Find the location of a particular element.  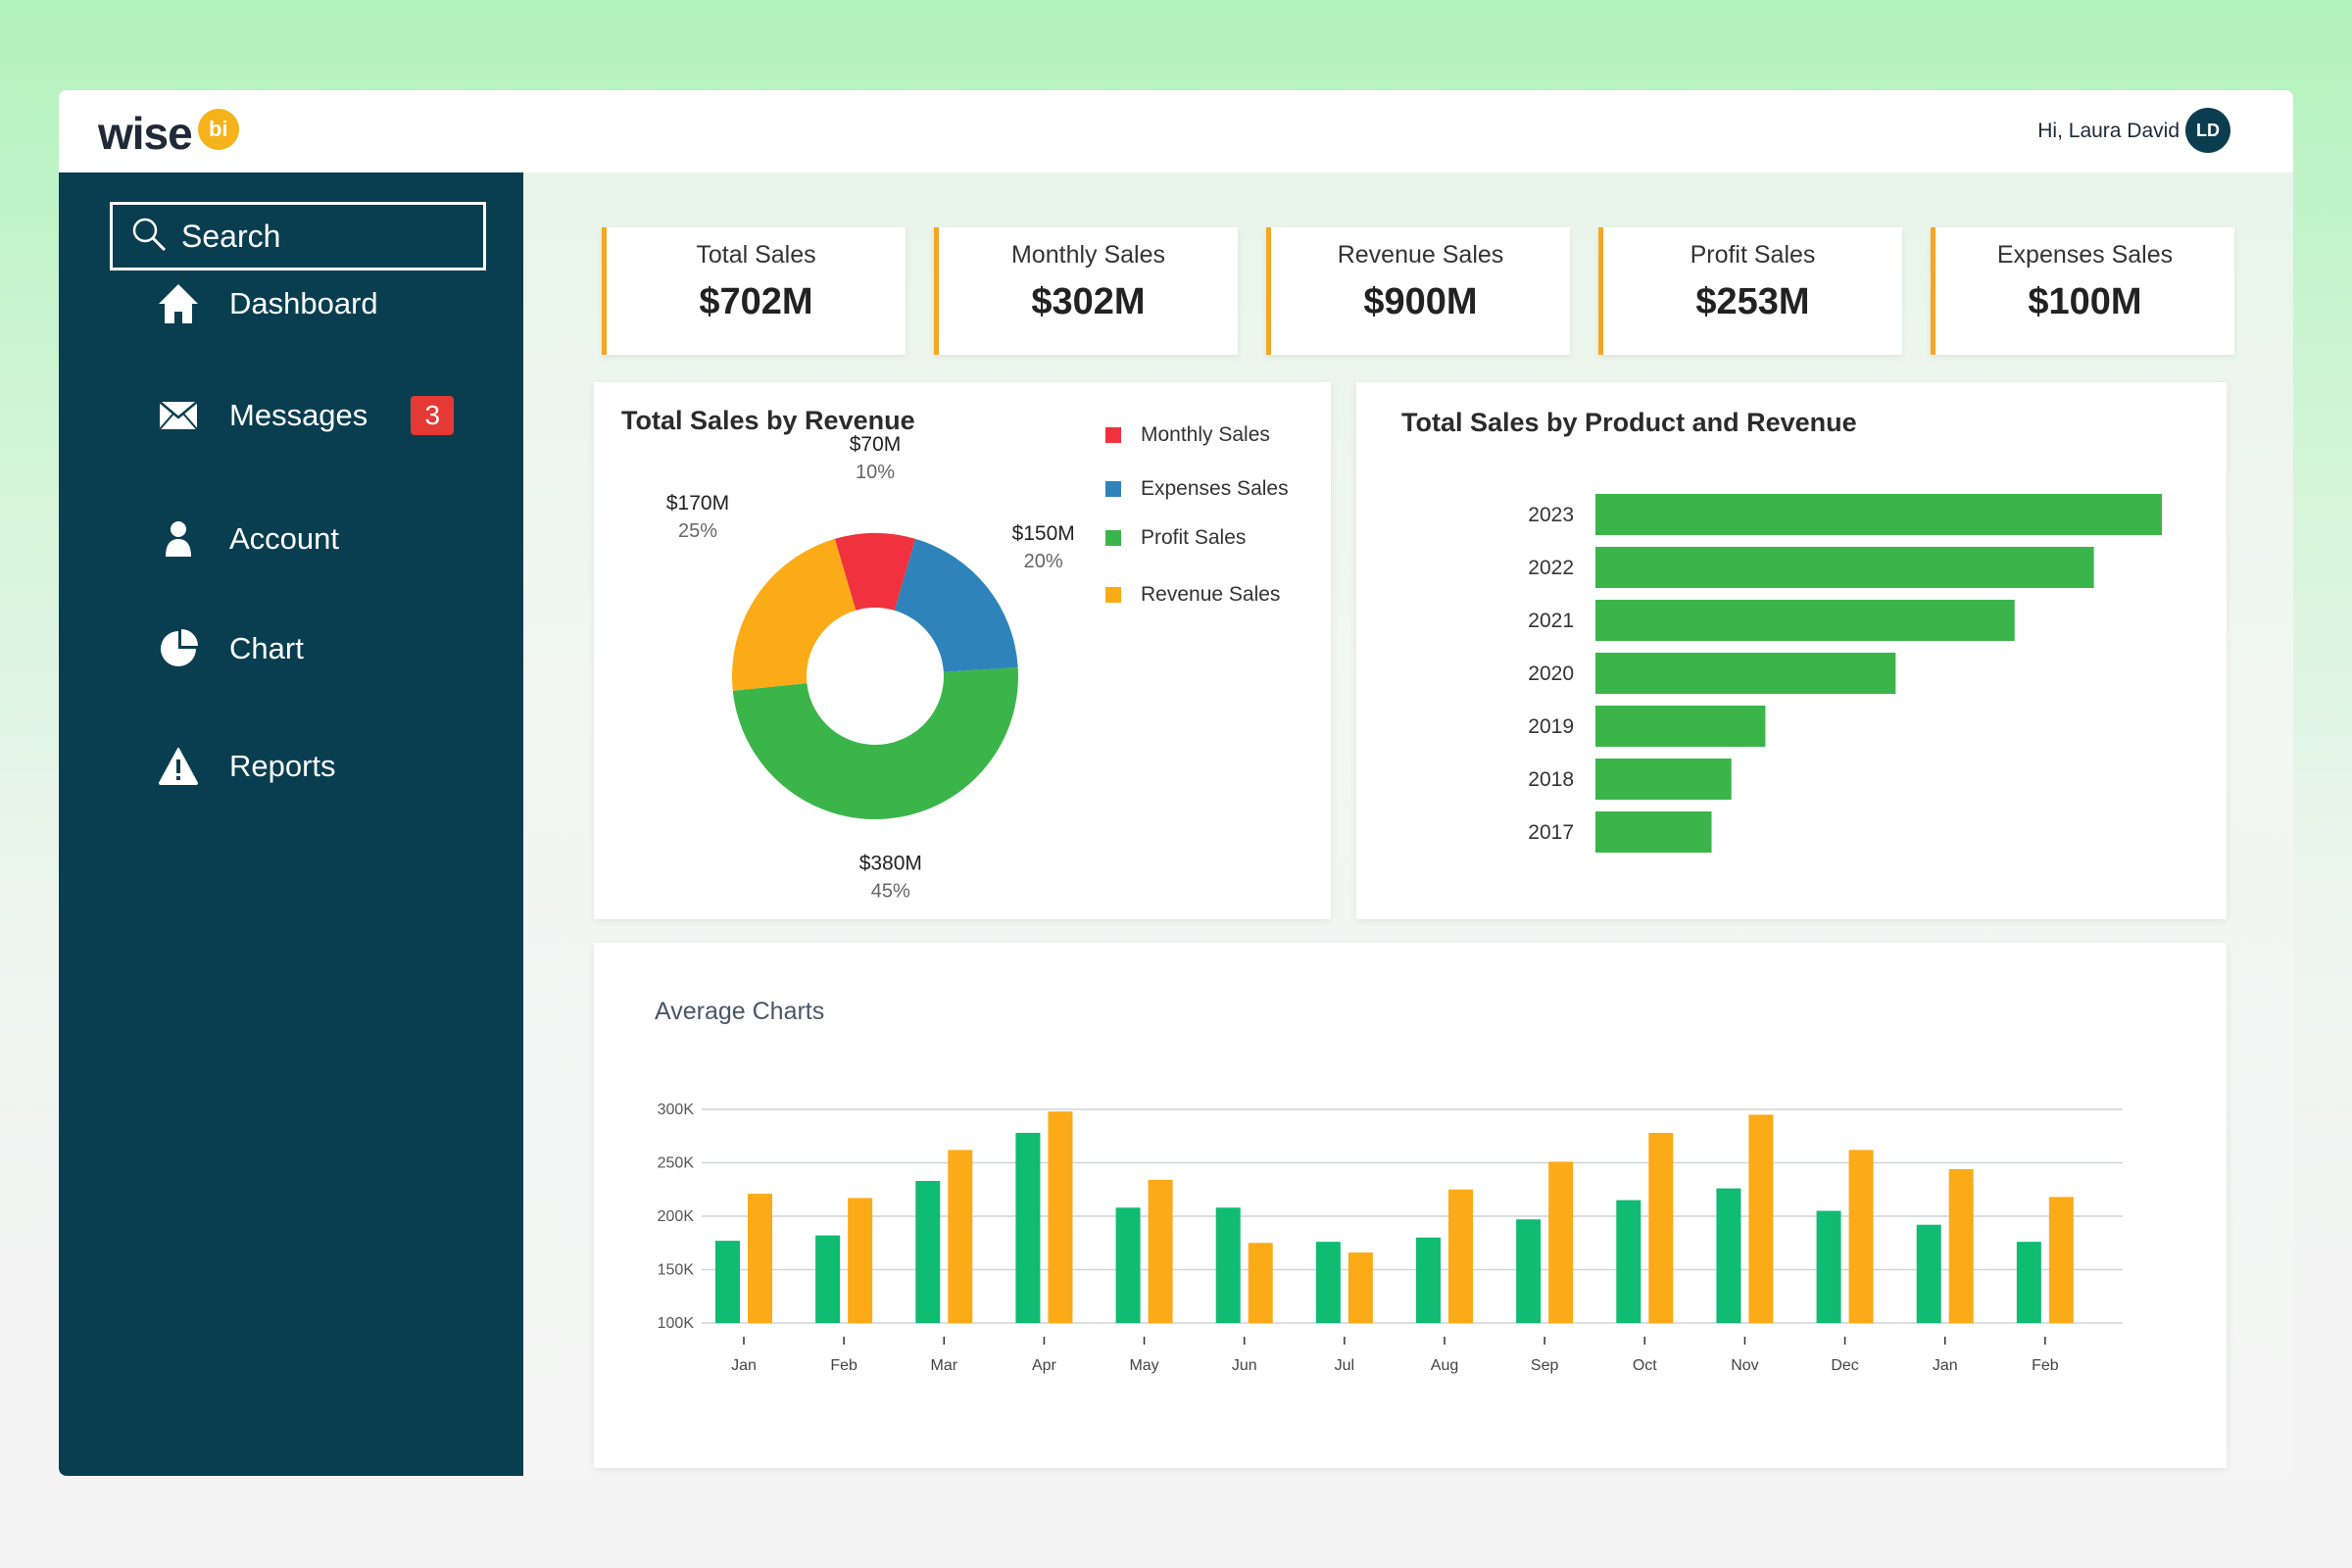

kpi-label: Total Sales is located at coordinates (756, 255).